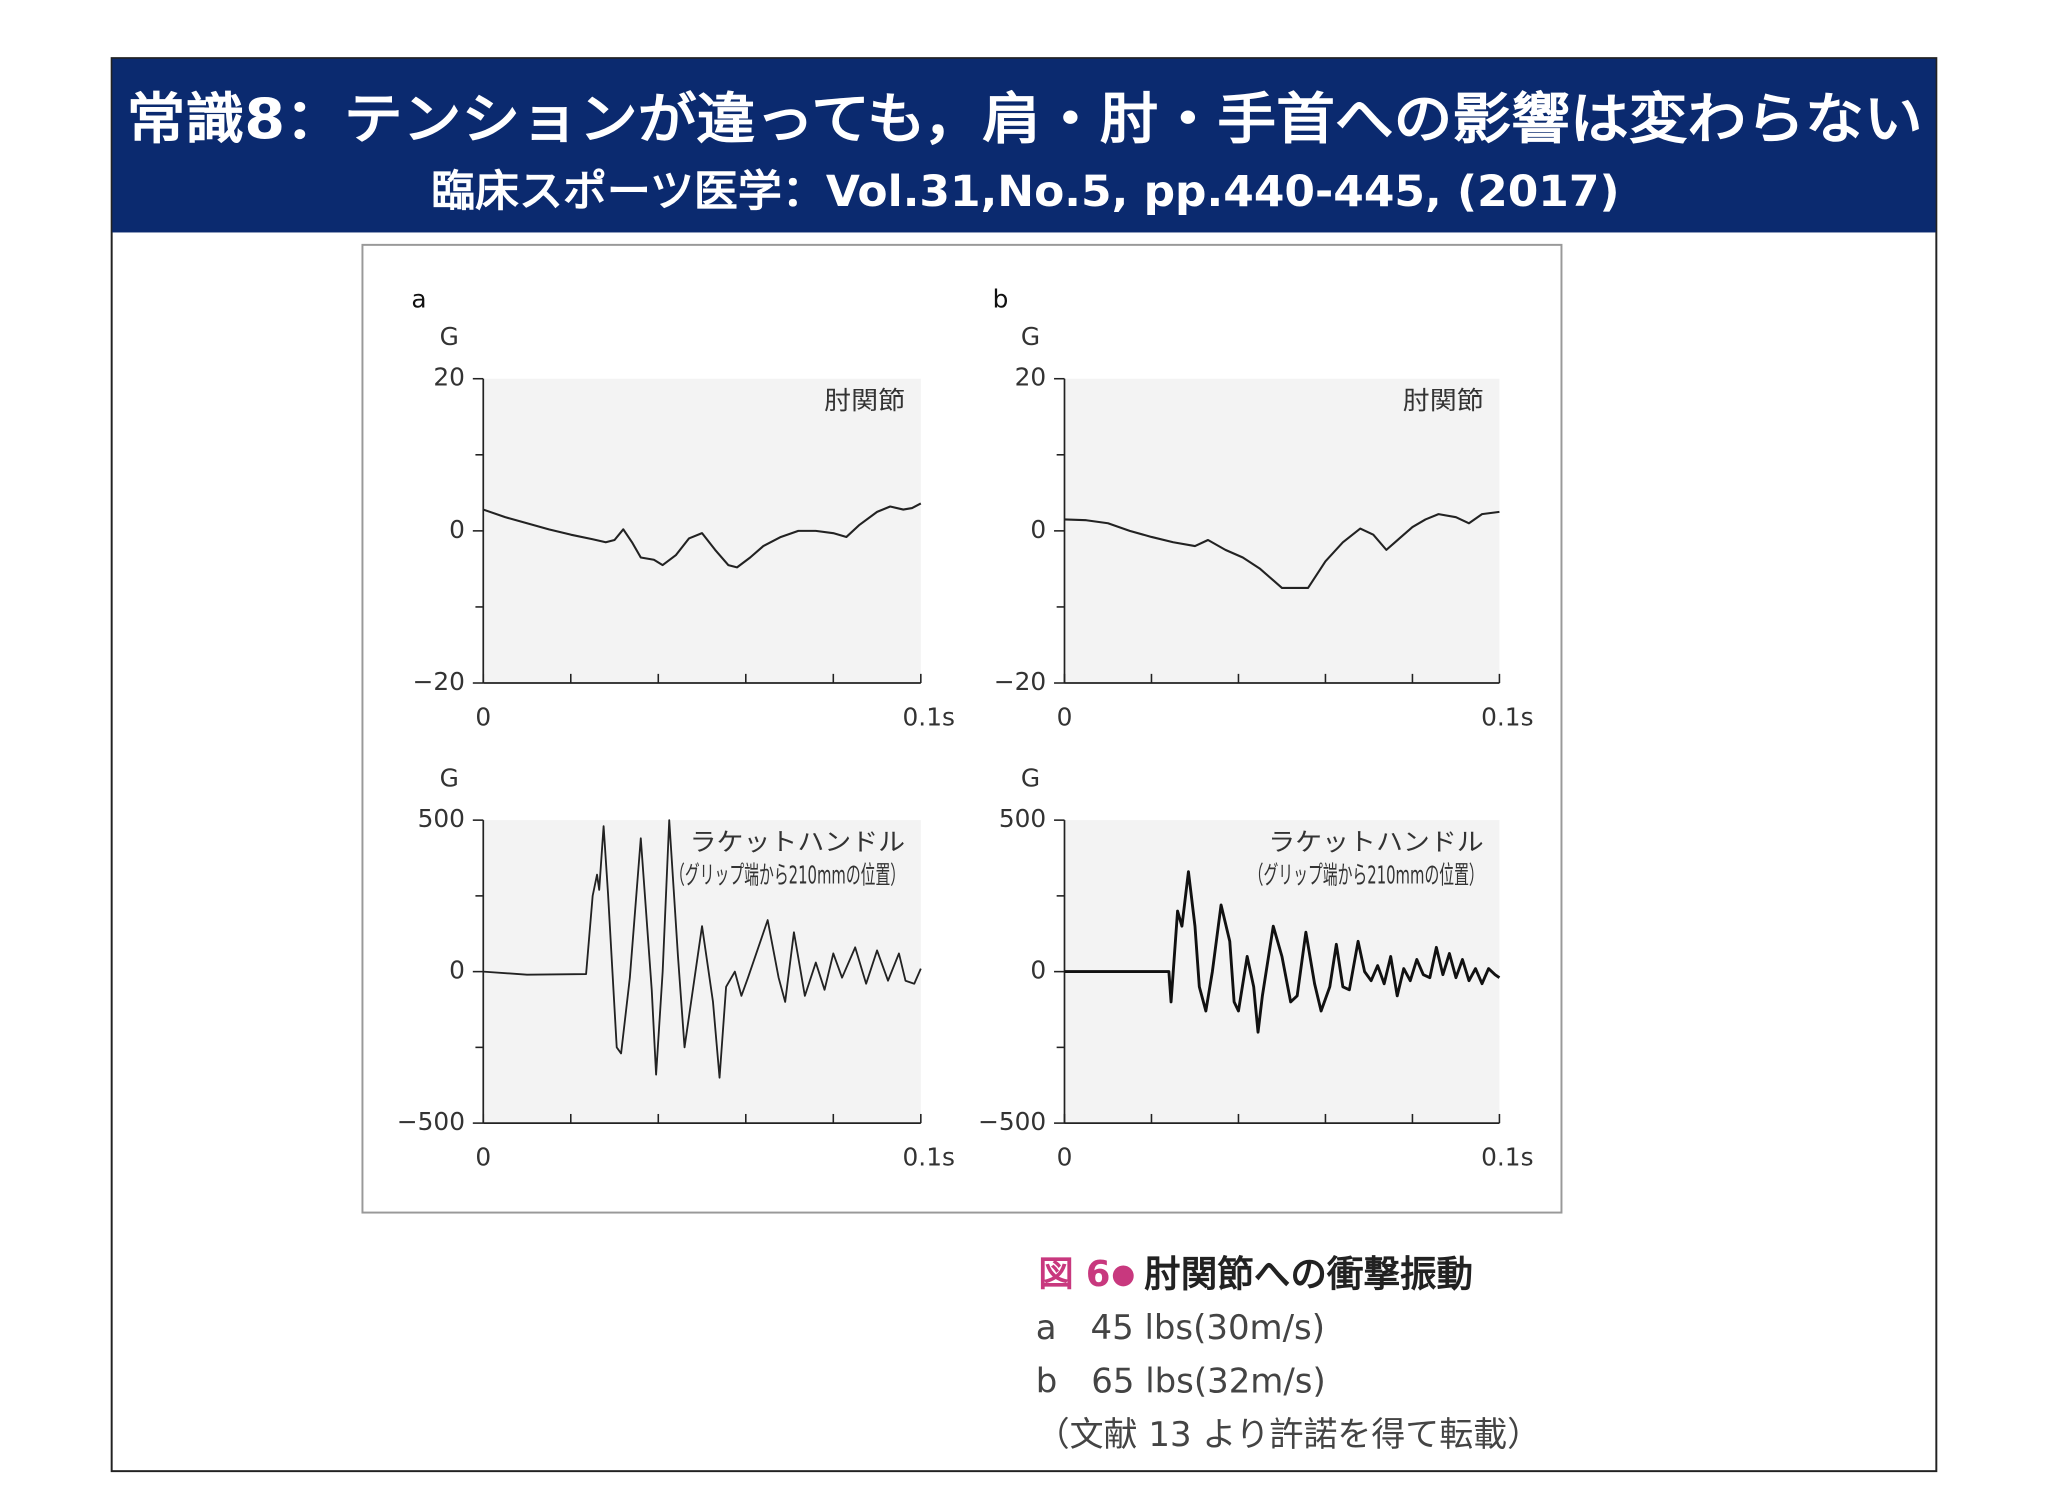  I want to click on caption-bullet, so click(1123, 1276).